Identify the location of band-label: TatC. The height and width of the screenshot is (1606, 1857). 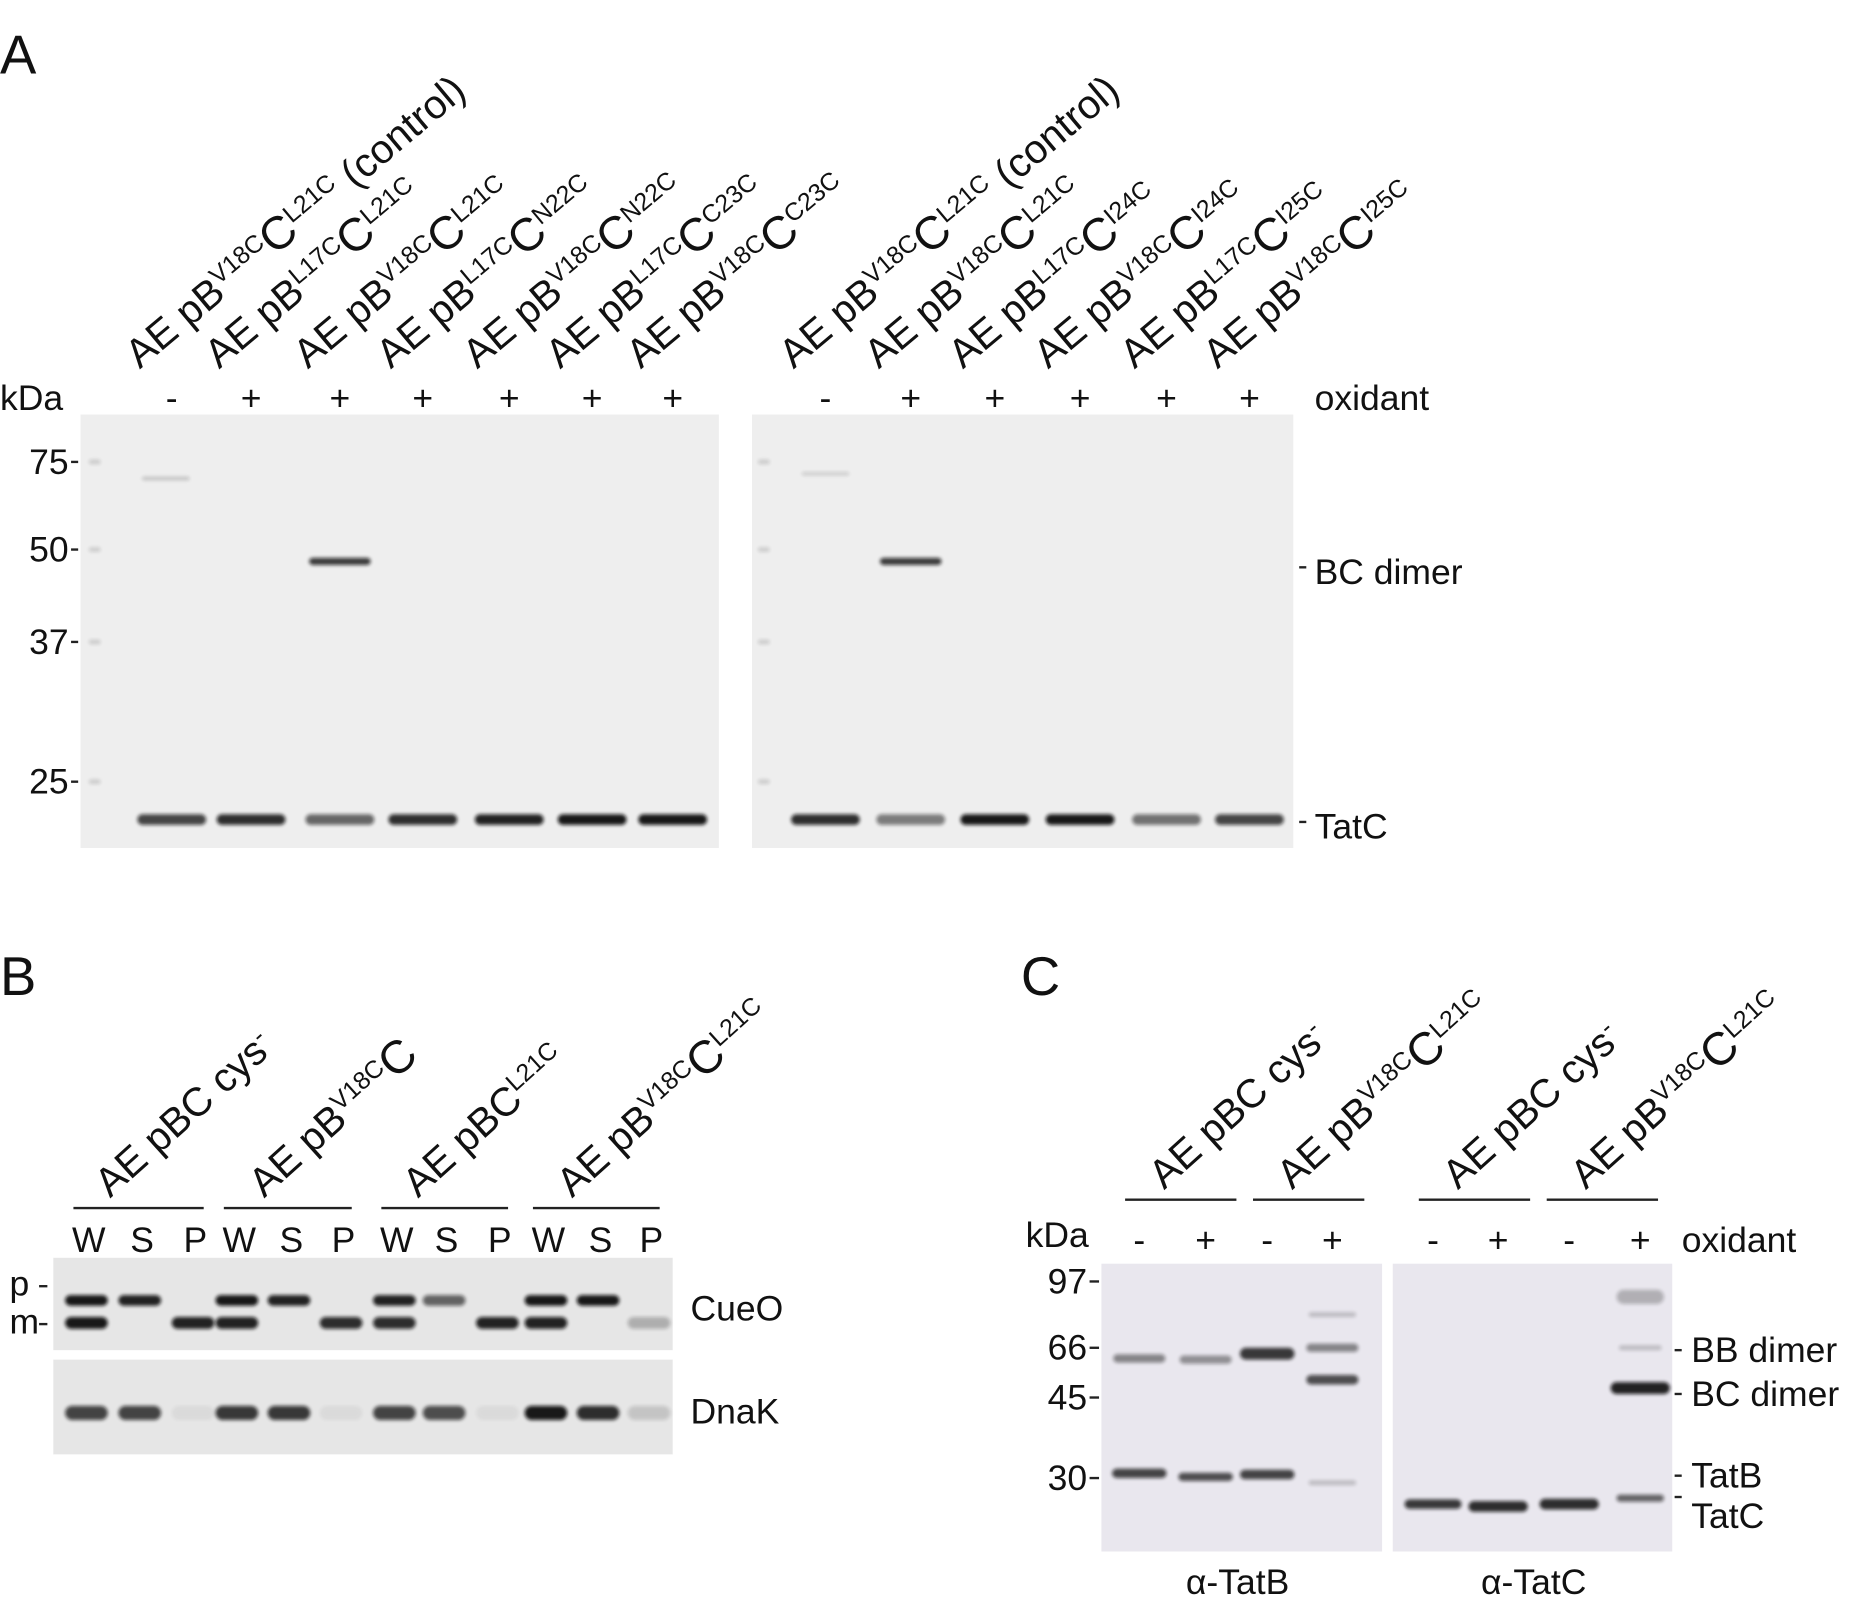
(1727, 1516).